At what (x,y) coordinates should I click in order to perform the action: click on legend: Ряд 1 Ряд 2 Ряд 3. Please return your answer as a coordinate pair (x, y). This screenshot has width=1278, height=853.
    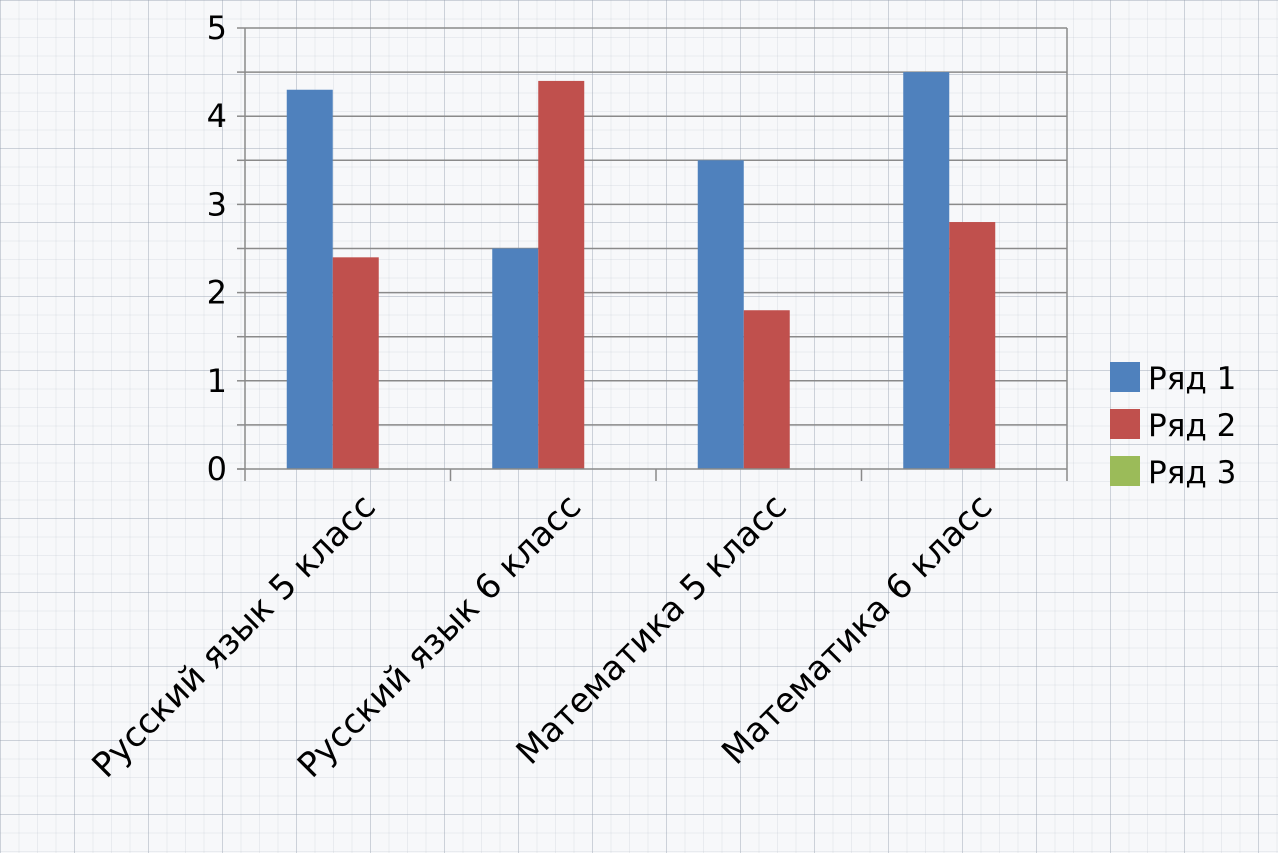
    Looking at the image, I should click on (1173, 426).